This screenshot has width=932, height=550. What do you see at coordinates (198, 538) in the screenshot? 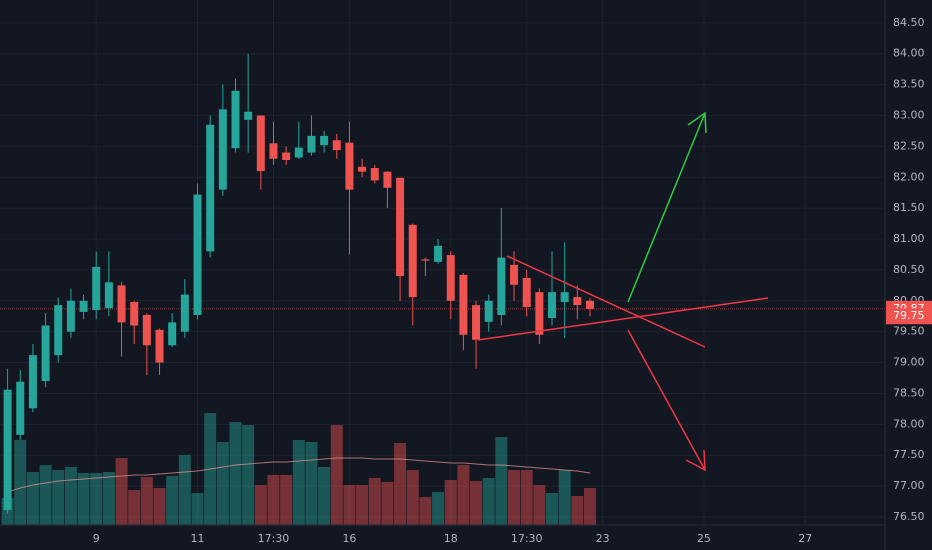
I see `x-tick-label: 11` at bounding box center [198, 538].